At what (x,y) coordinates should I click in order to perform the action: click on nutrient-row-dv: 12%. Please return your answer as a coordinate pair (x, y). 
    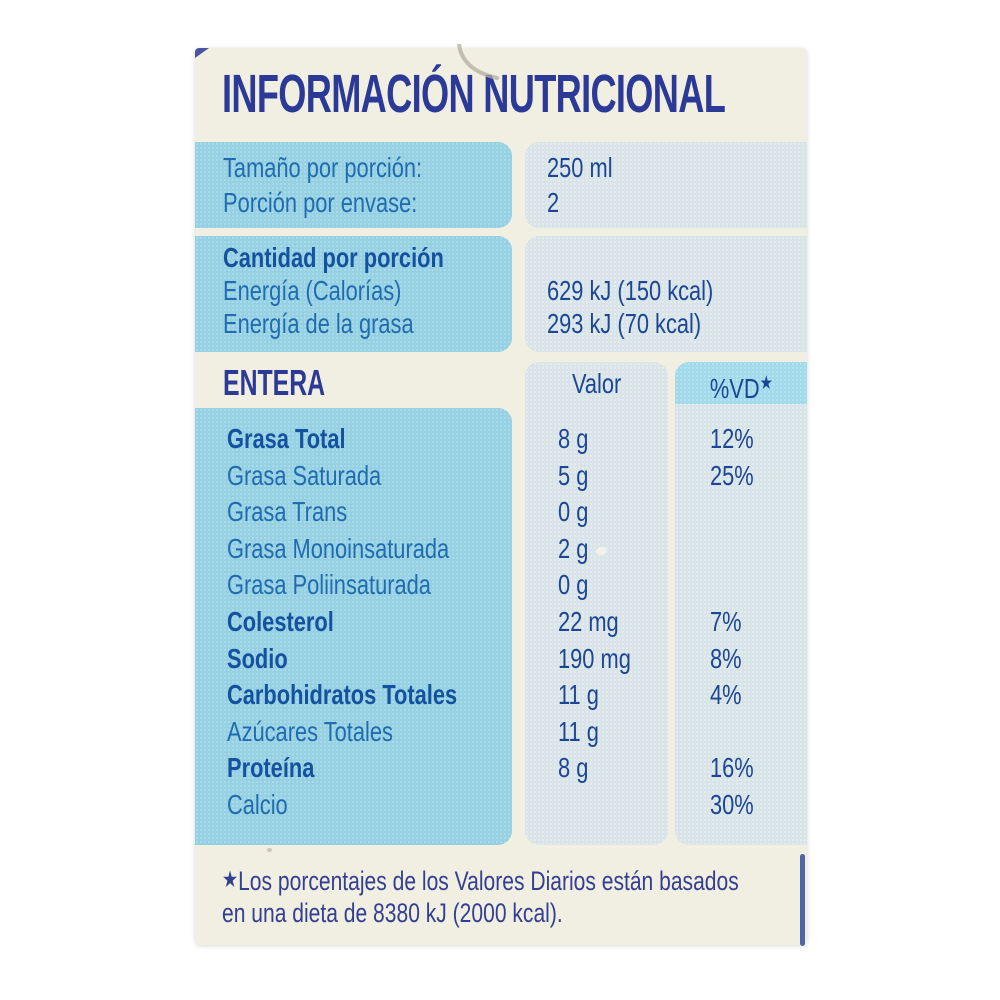
    Looking at the image, I should click on (732, 438).